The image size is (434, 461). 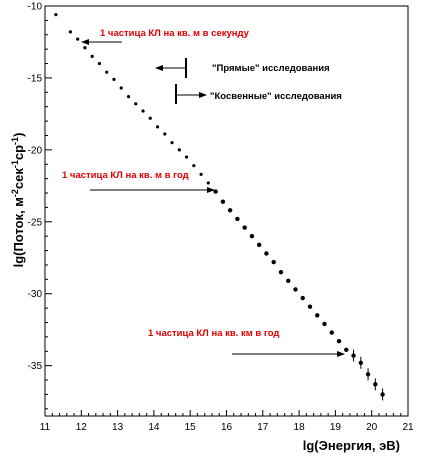 What do you see at coordinates (351, 445) in the screenshot?
I see `x-axis-title: lg(Энергия, эВ)` at bounding box center [351, 445].